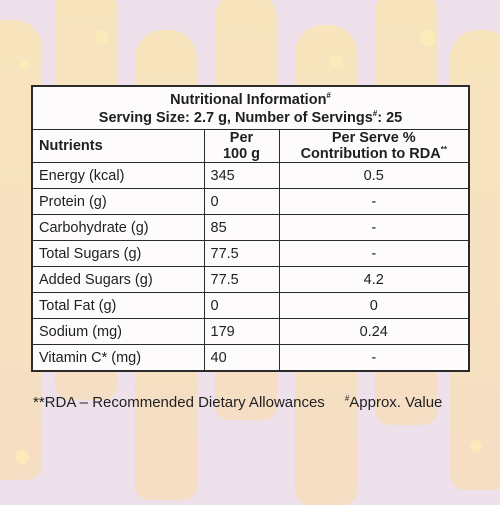 The width and height of the screenshot is (500, 505). Describe the element at coordinates (374, 279) in the screenshot. I see `rda-value: 4.2` at that location.